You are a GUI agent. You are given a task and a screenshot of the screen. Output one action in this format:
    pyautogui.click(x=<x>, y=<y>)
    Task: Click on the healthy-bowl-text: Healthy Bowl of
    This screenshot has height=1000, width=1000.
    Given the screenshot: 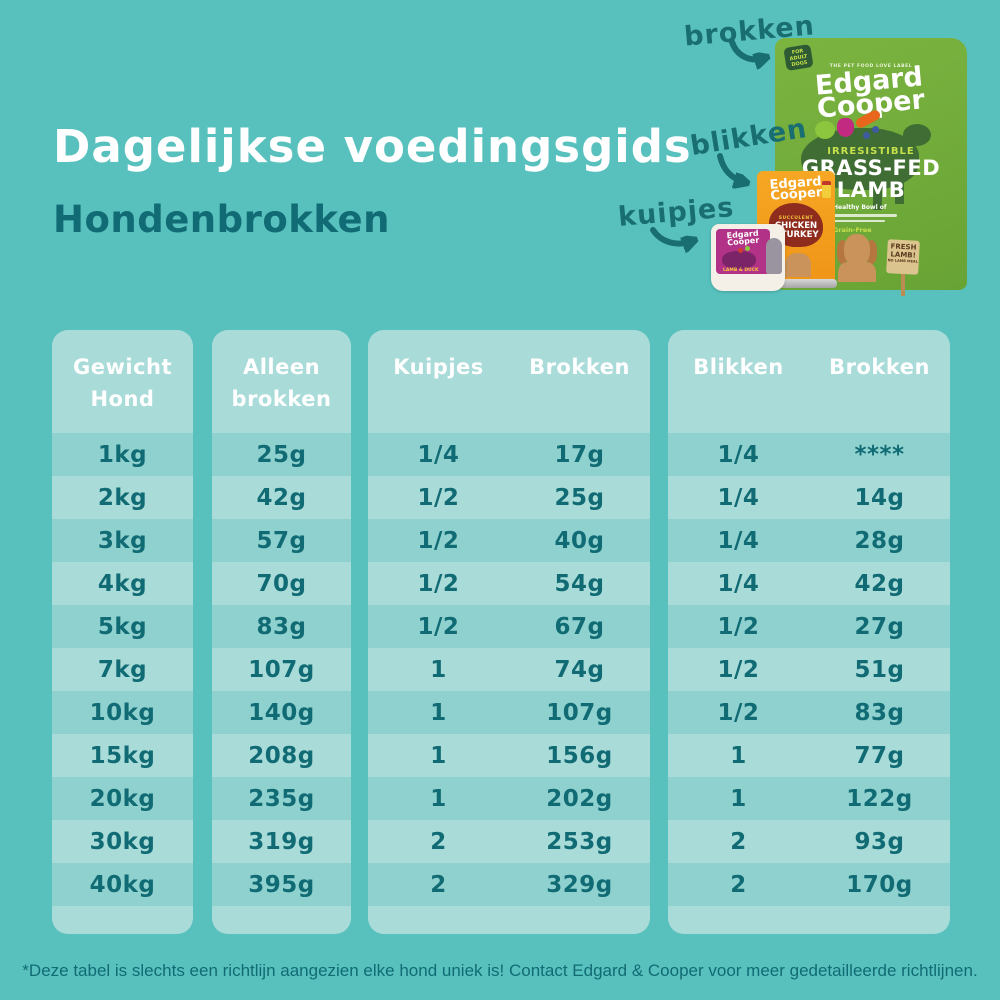 What is the action you would take?
    pyautogui.click(x=865, y=213)
    